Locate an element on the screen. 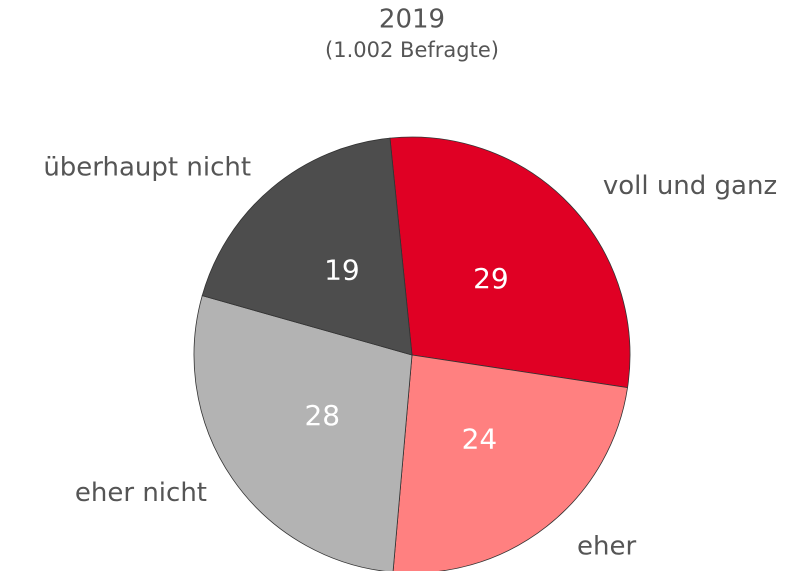  chart-subtitle: (1.002 Befragte) is located at coordinates (412, 50).